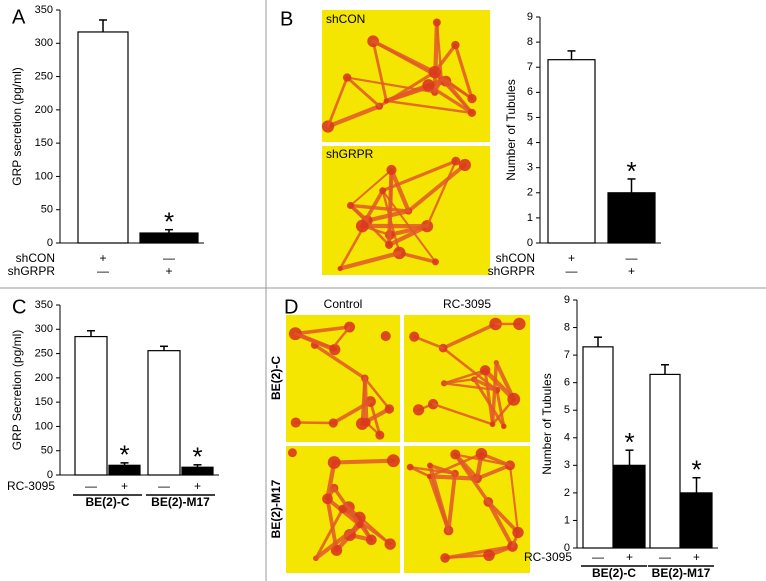 Image resolution: width=766 pixels, height=581 pixels. Describe the element at coordinates (44, 110) in the screenshot. I see `y-tick-label: 200` at that location.